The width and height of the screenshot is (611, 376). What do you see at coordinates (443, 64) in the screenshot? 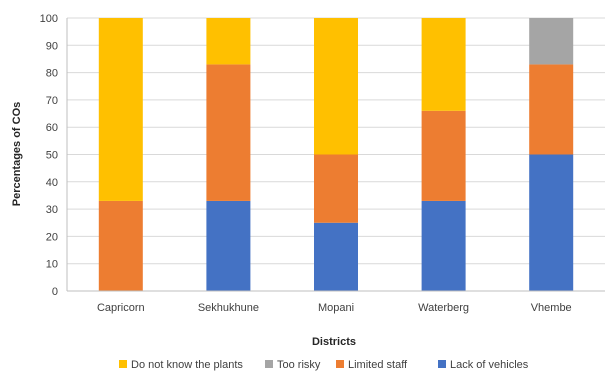
I see `bar-waterberg-do-not-know-the-plants` at bounding box center [443, 64].